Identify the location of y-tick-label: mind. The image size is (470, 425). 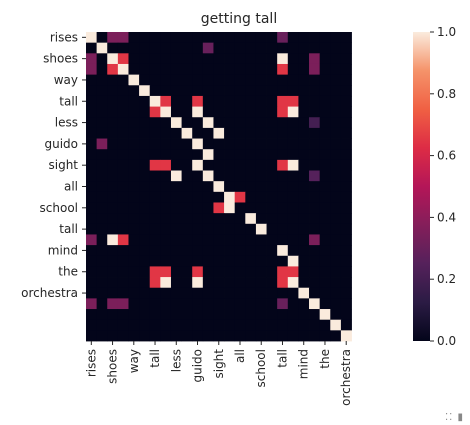
(63, 250).